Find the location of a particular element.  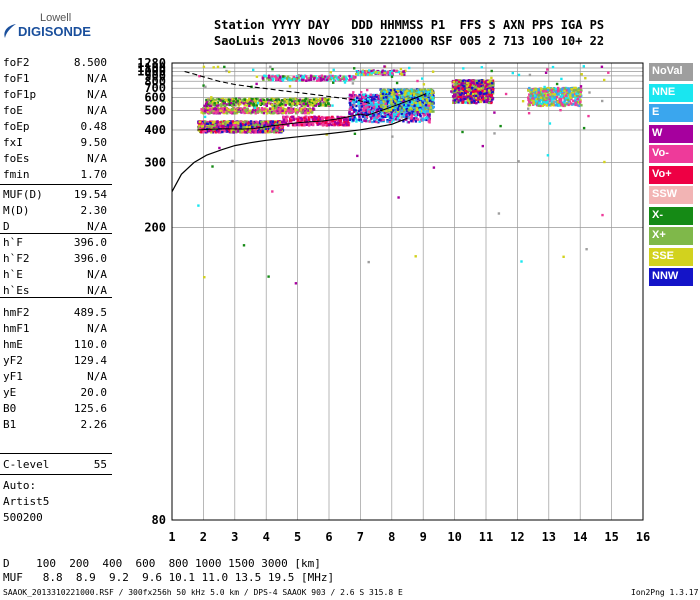

param-row: foF2 8.500 is located at coordinates (55, 64).